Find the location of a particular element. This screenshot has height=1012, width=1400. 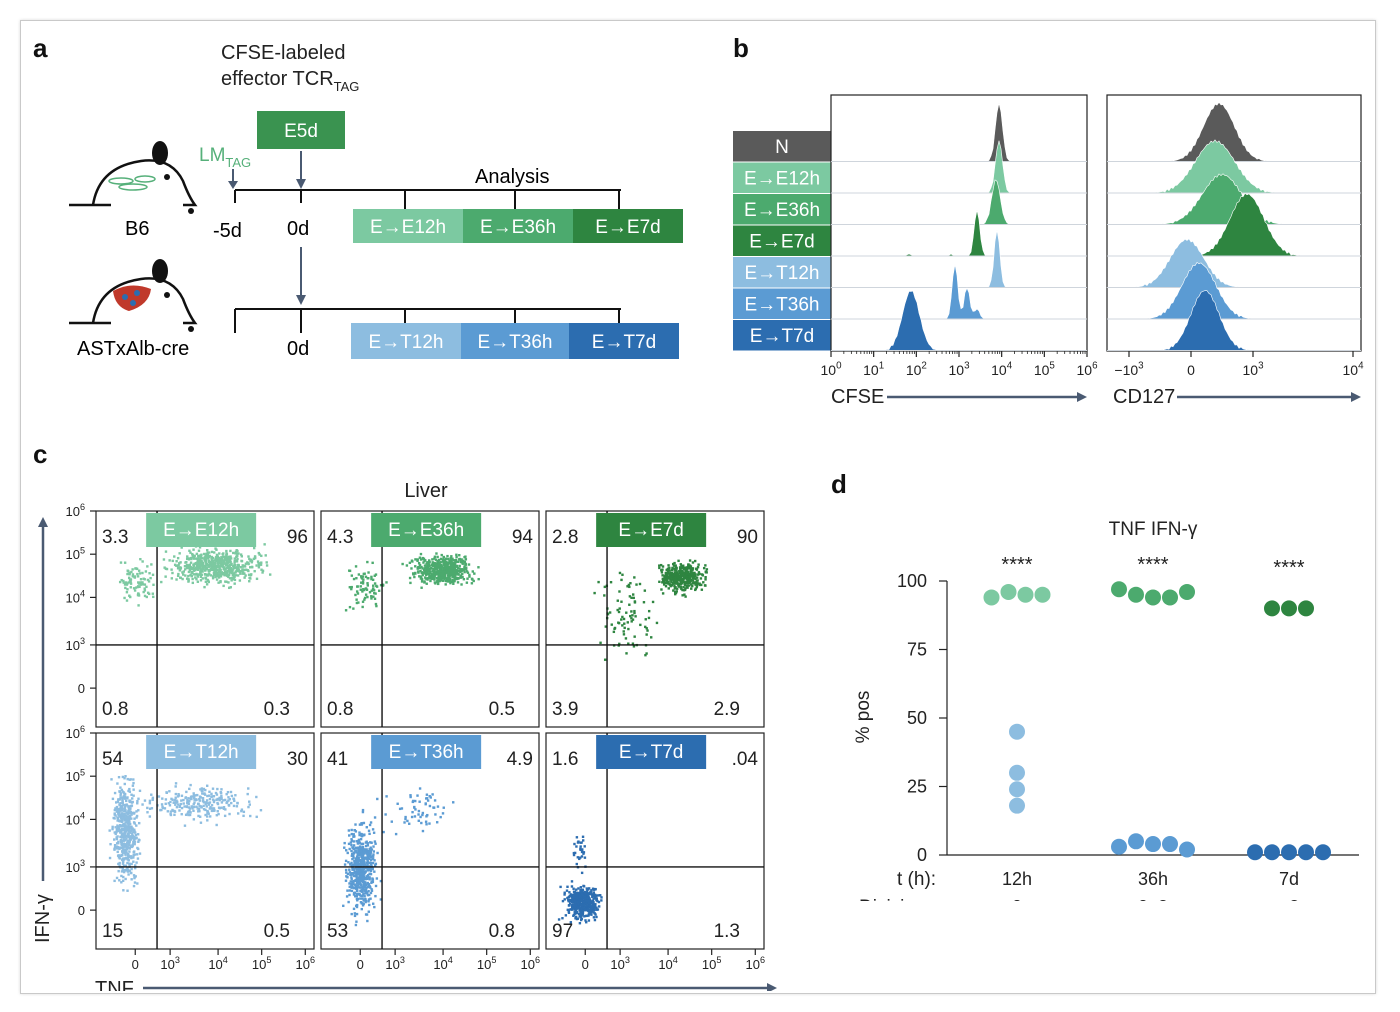

flow-x-tick-label: 0 is located at coordinates (135, 964).